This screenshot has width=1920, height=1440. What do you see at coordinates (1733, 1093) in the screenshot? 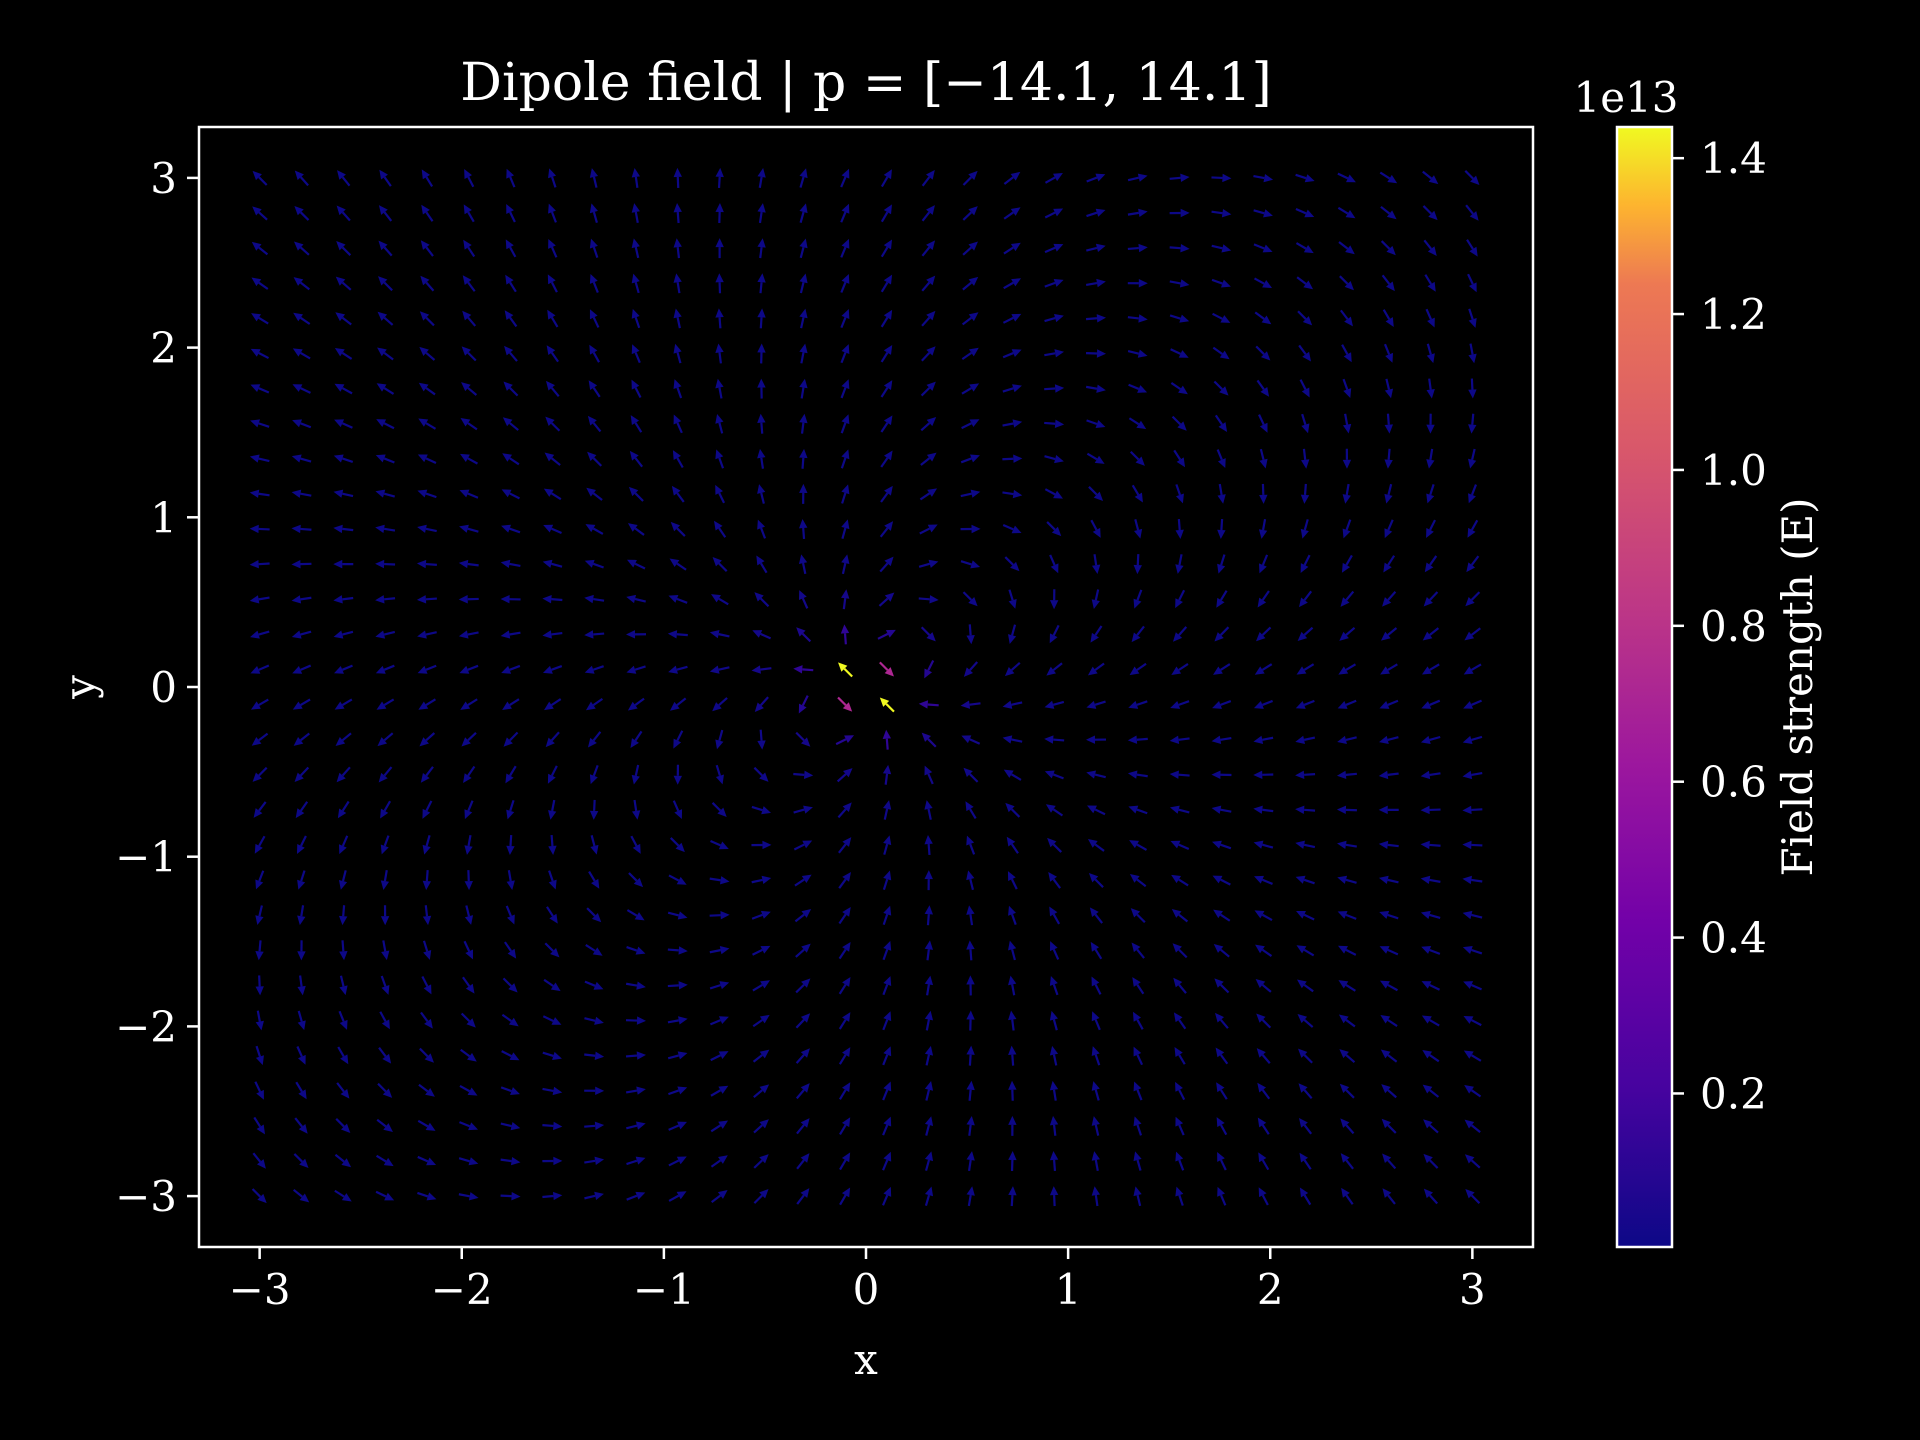
I see `colorbar-tick-label: 0.2` at bounding box center [1733, 1093].